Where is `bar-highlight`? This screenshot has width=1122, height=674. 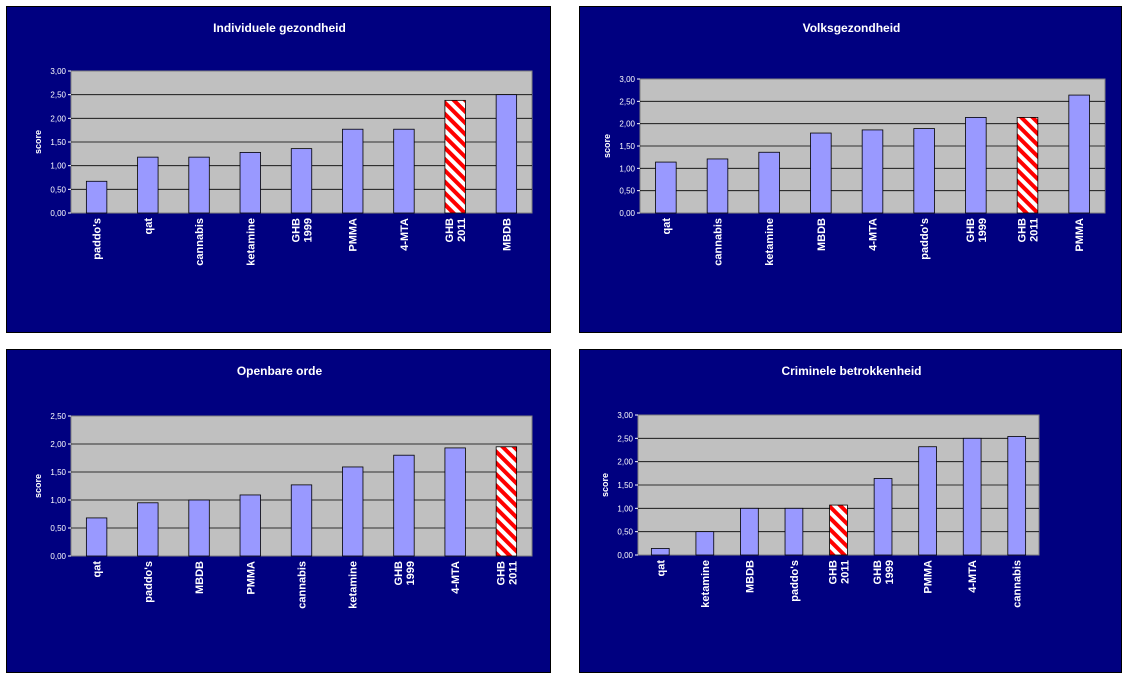 bar-highlight is located at coordinates (506, 501).